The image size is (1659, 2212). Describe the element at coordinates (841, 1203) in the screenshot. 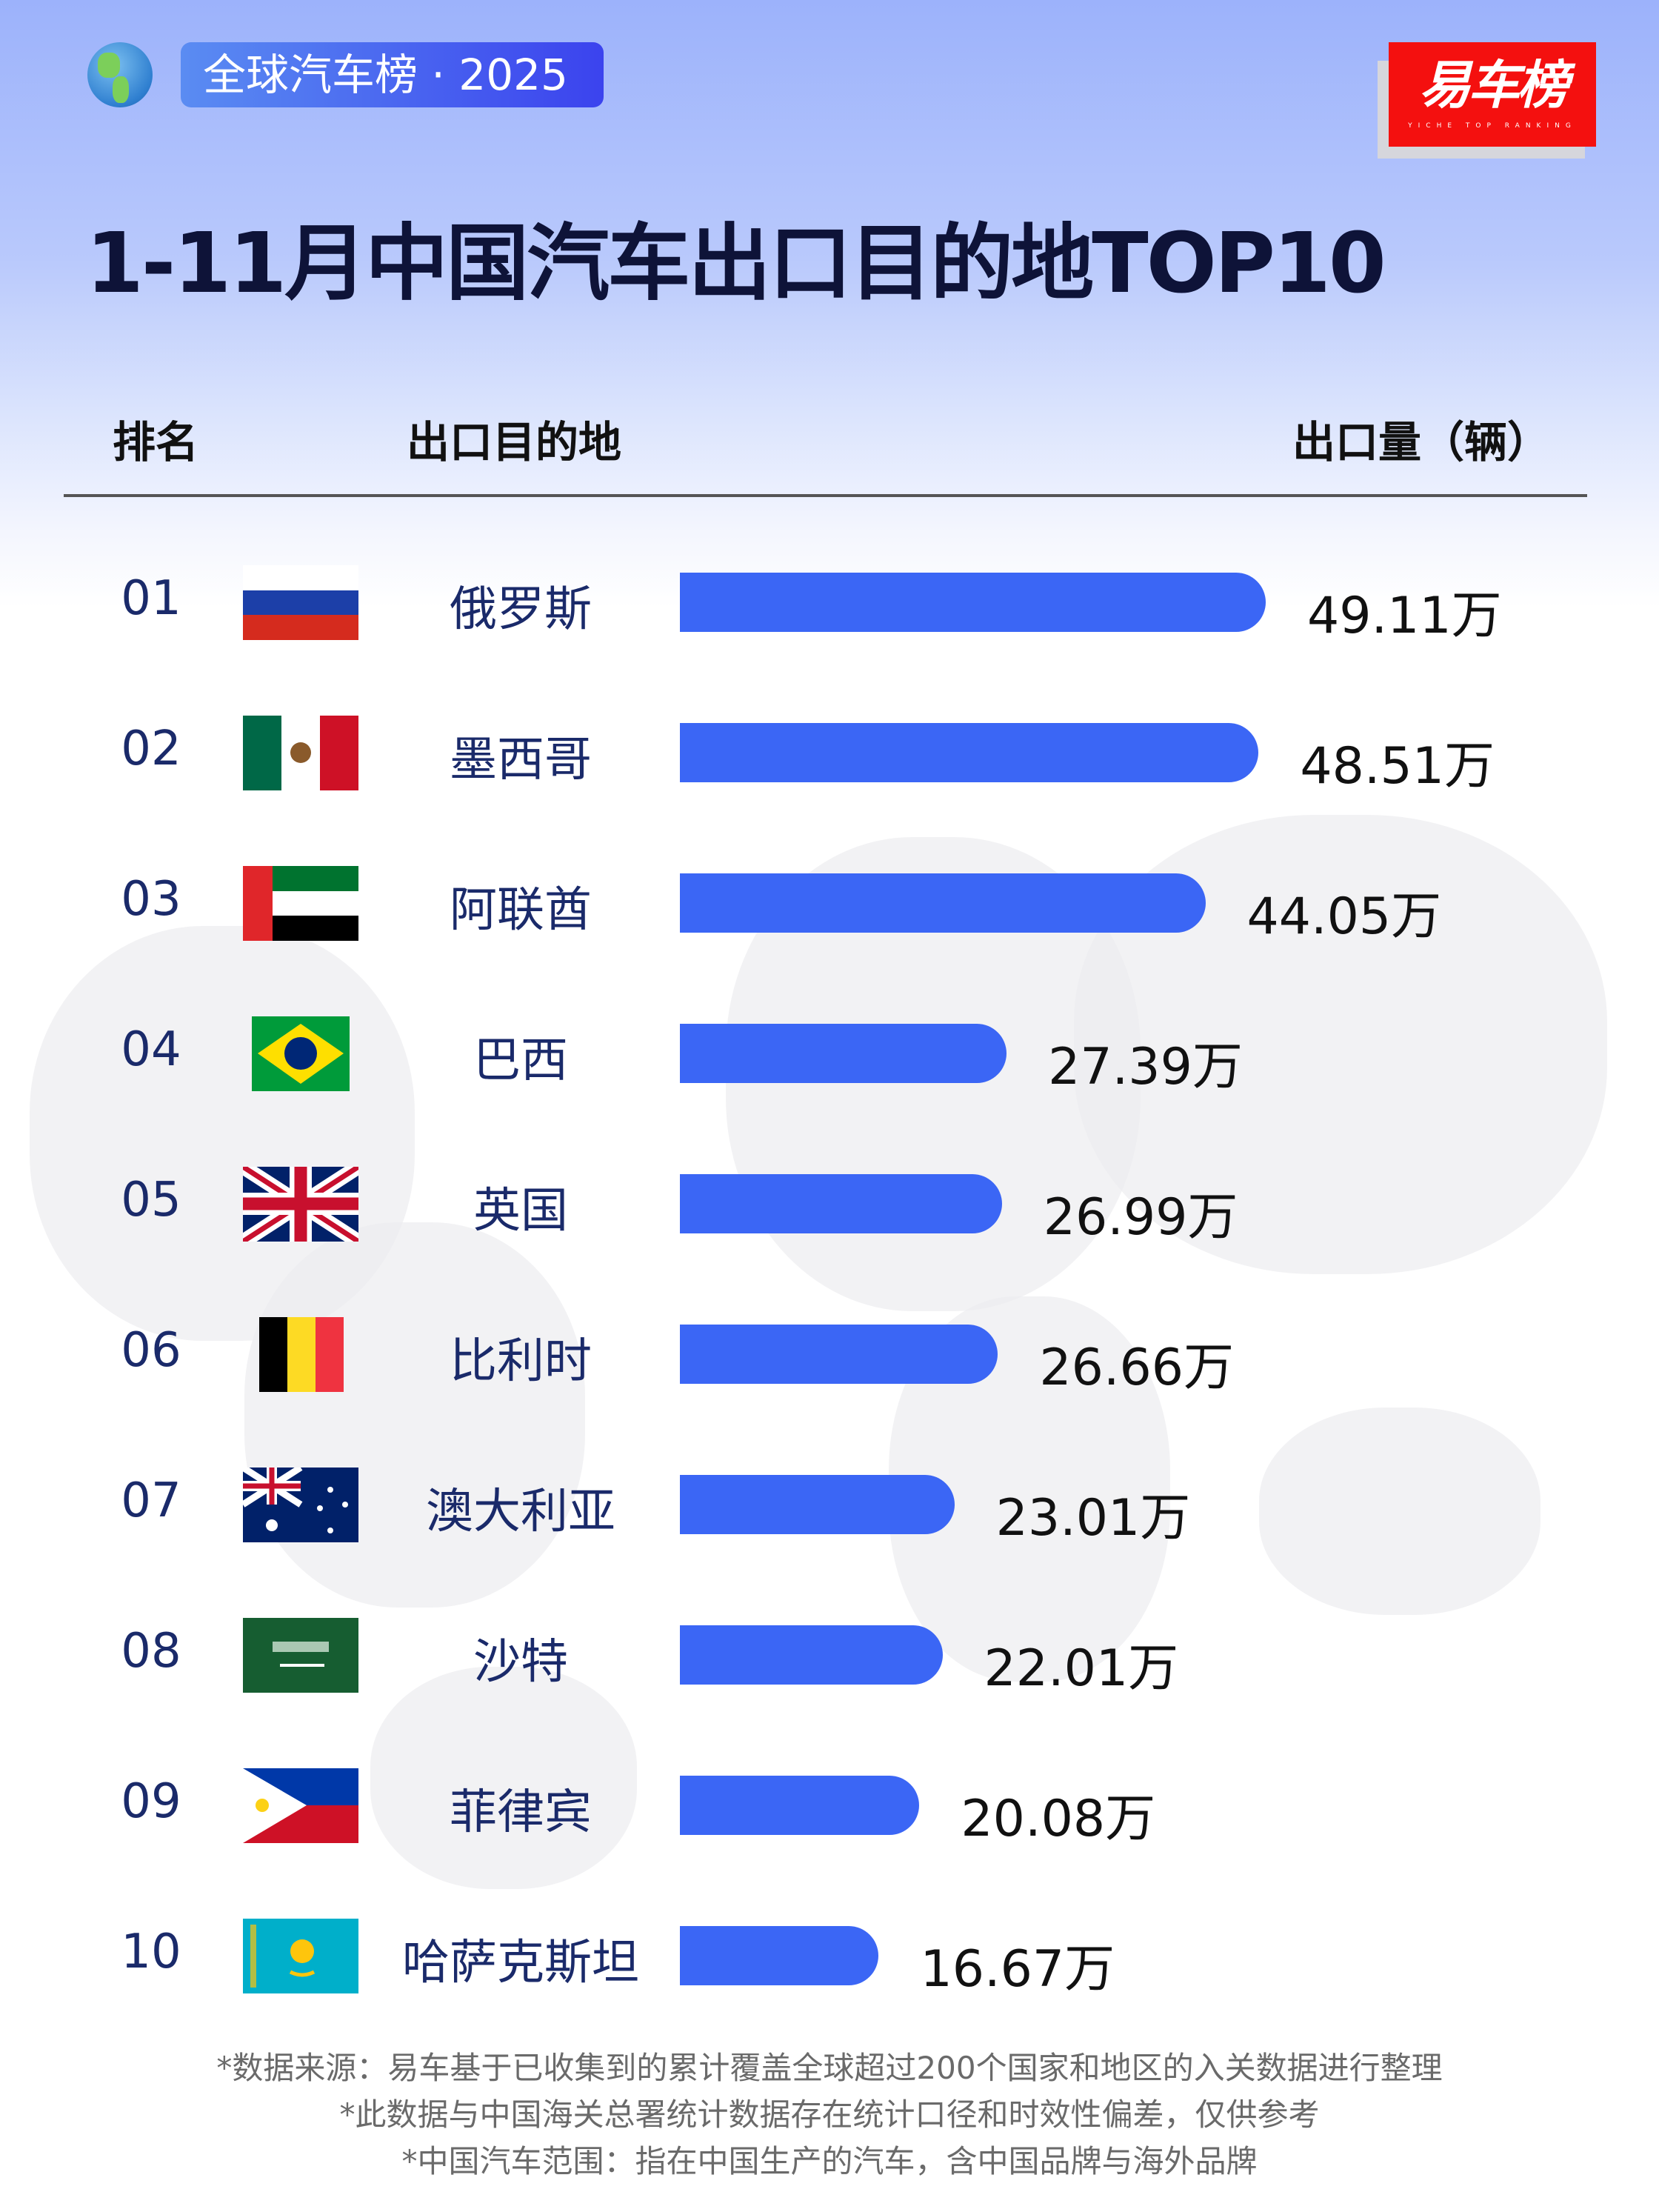

I see `bar-uk` at that location.